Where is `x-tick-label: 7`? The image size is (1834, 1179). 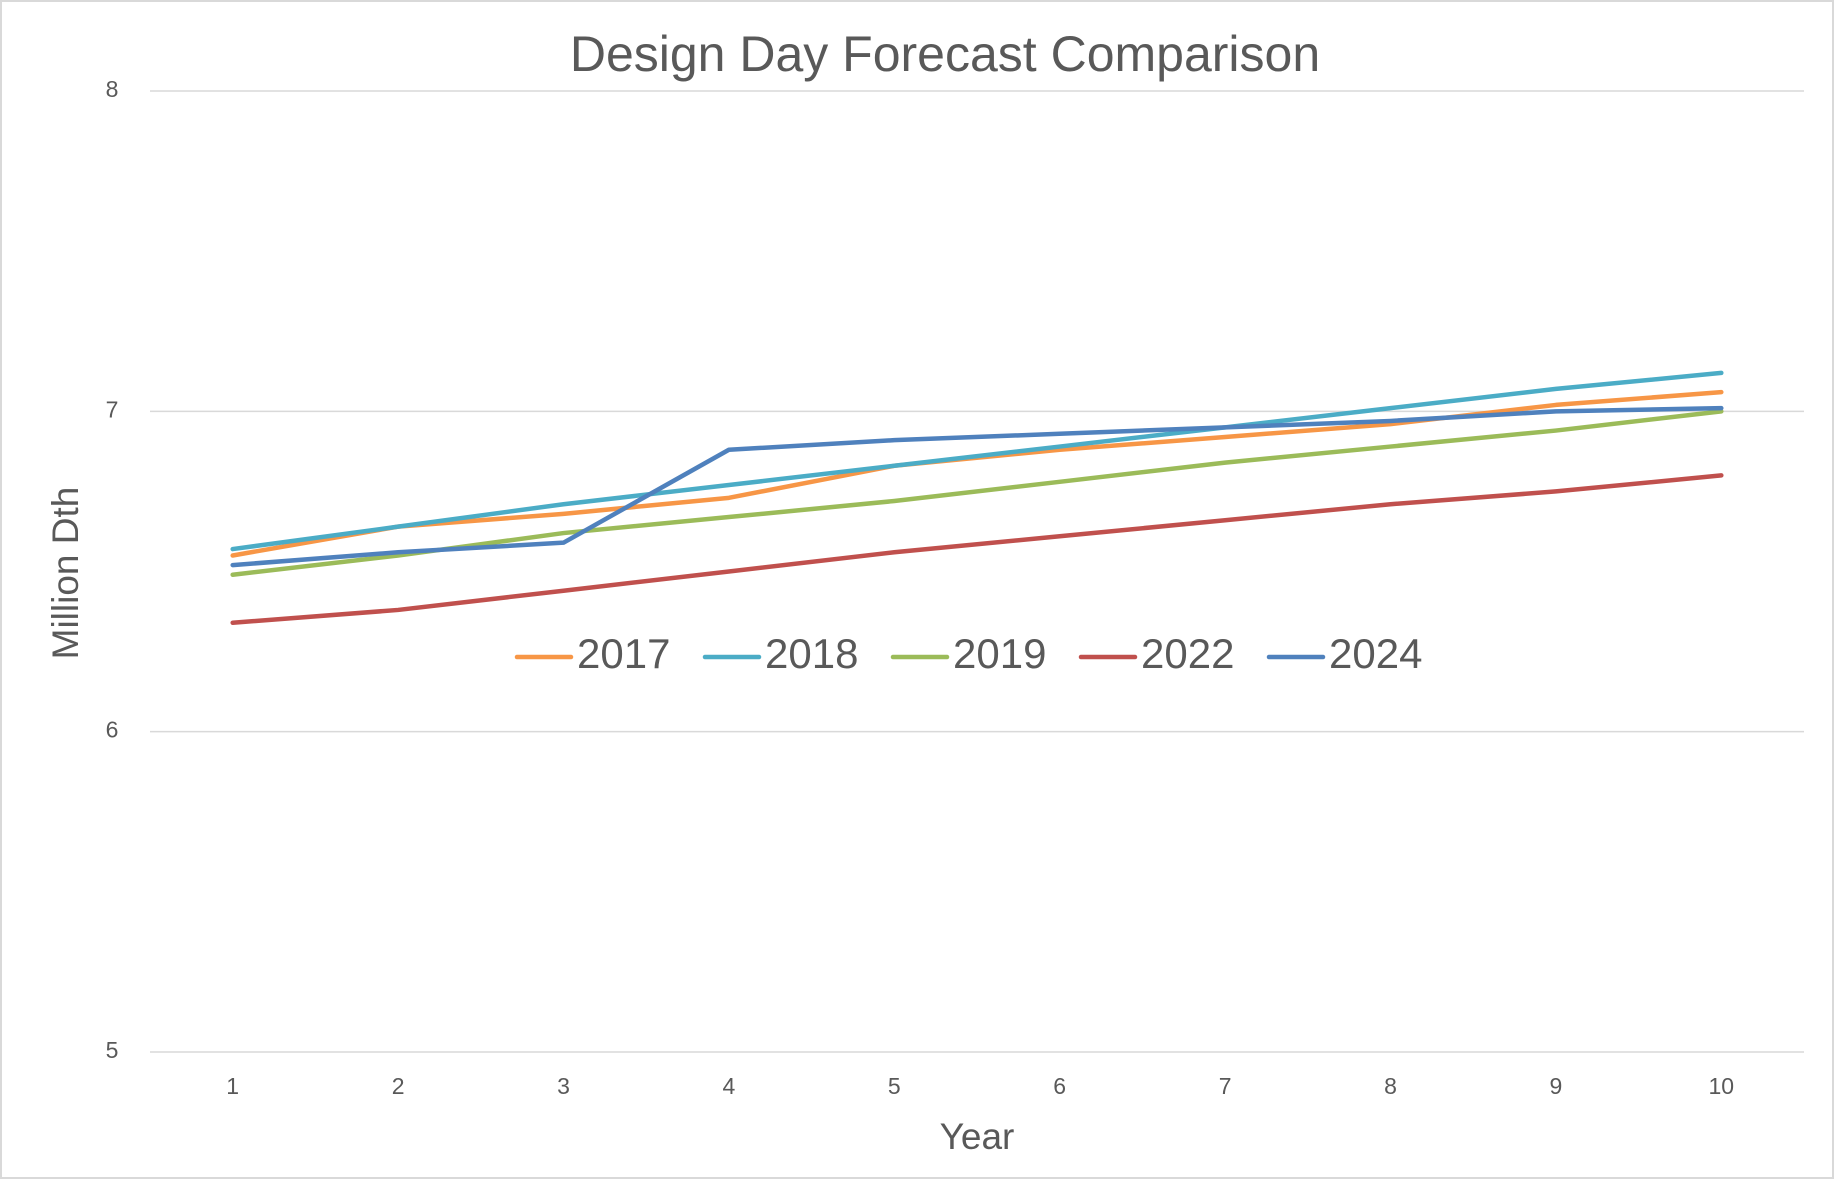
x-tick-label: 7 is located at coordinates (1225, 1086).